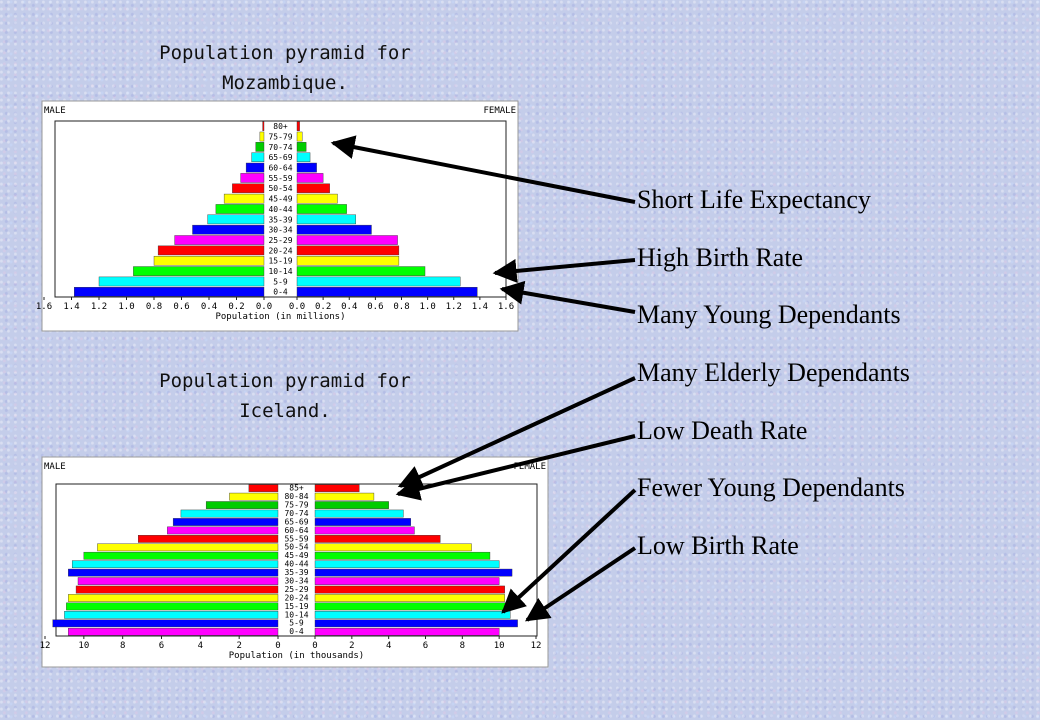  I want to click on mozambique-plot-box, so click(280, 209).